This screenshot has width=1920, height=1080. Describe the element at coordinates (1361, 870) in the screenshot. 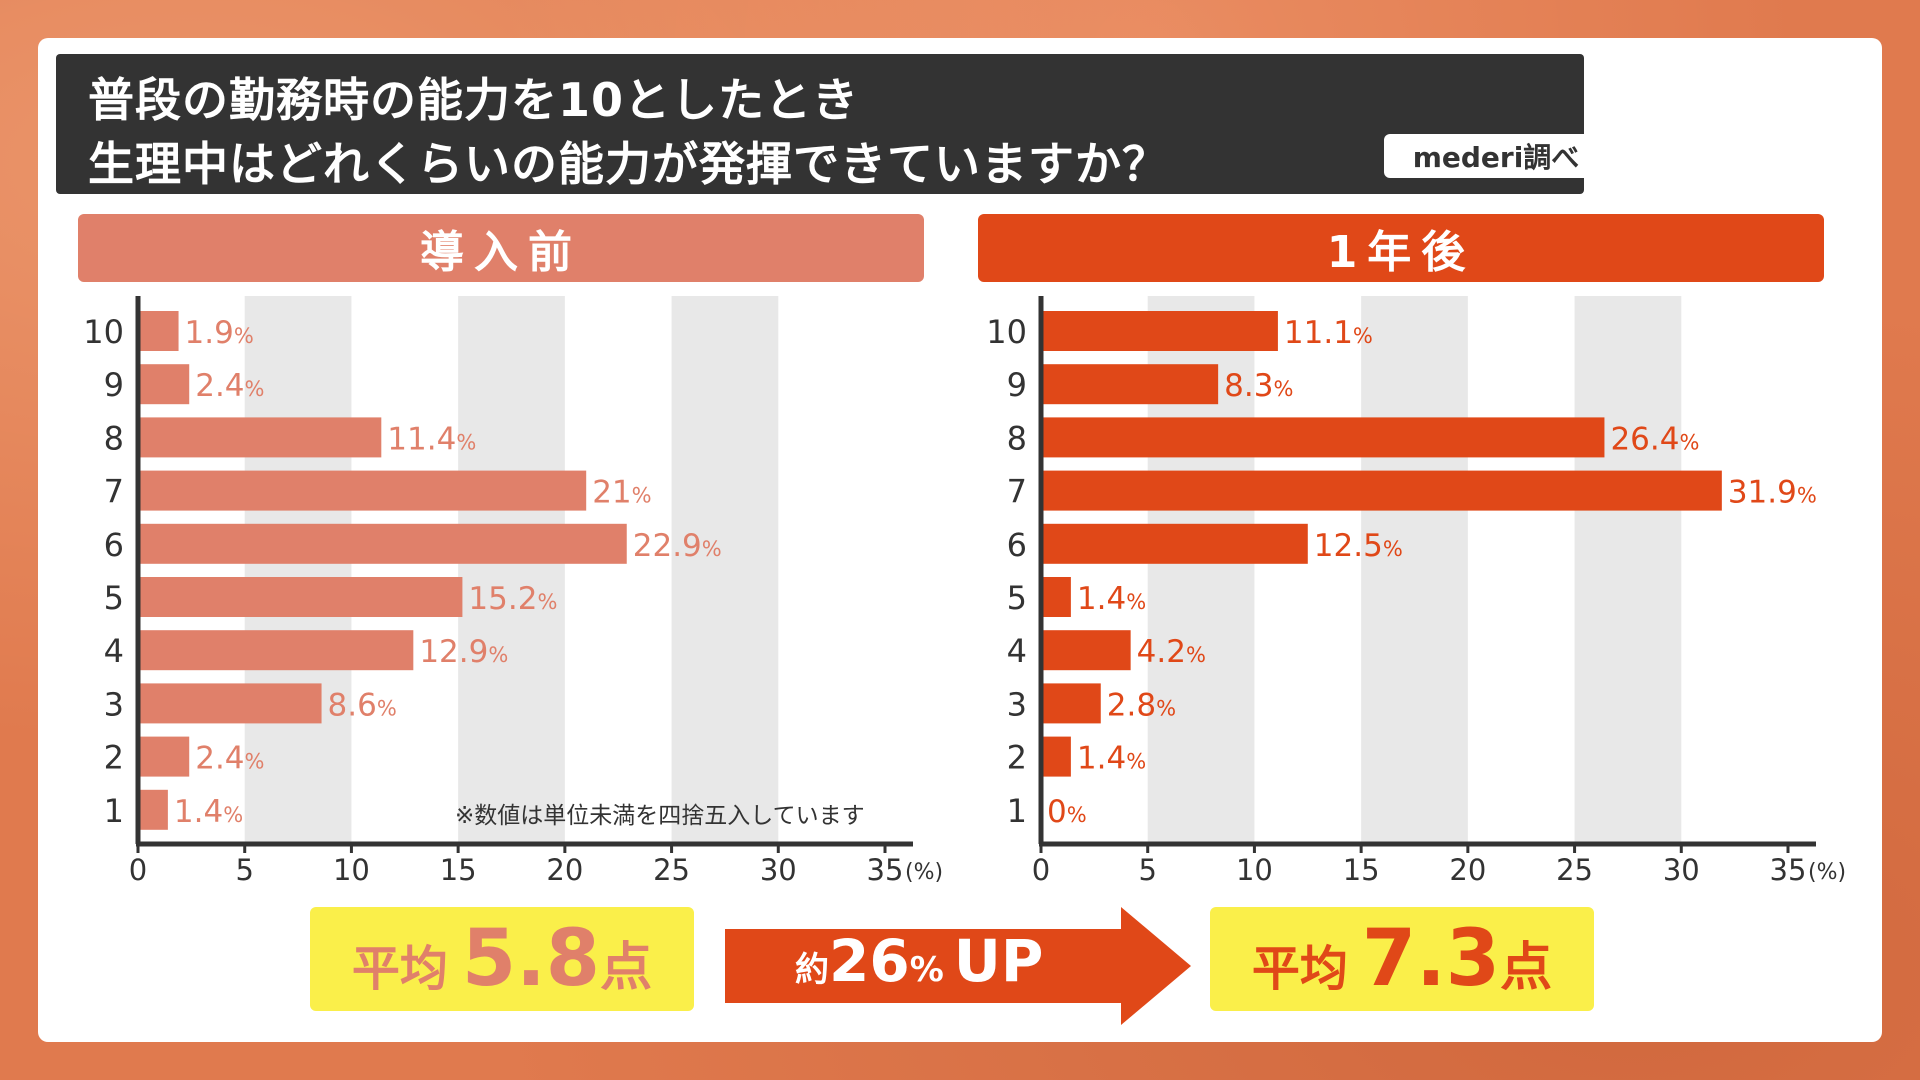

I see `after-tick-label: 15` at that location.